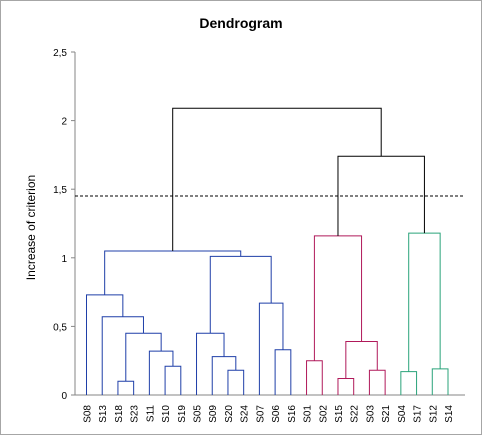  Describe the element at coordinates (433, 414) in the screenshot. I see `leaf-label: S12` at that location.